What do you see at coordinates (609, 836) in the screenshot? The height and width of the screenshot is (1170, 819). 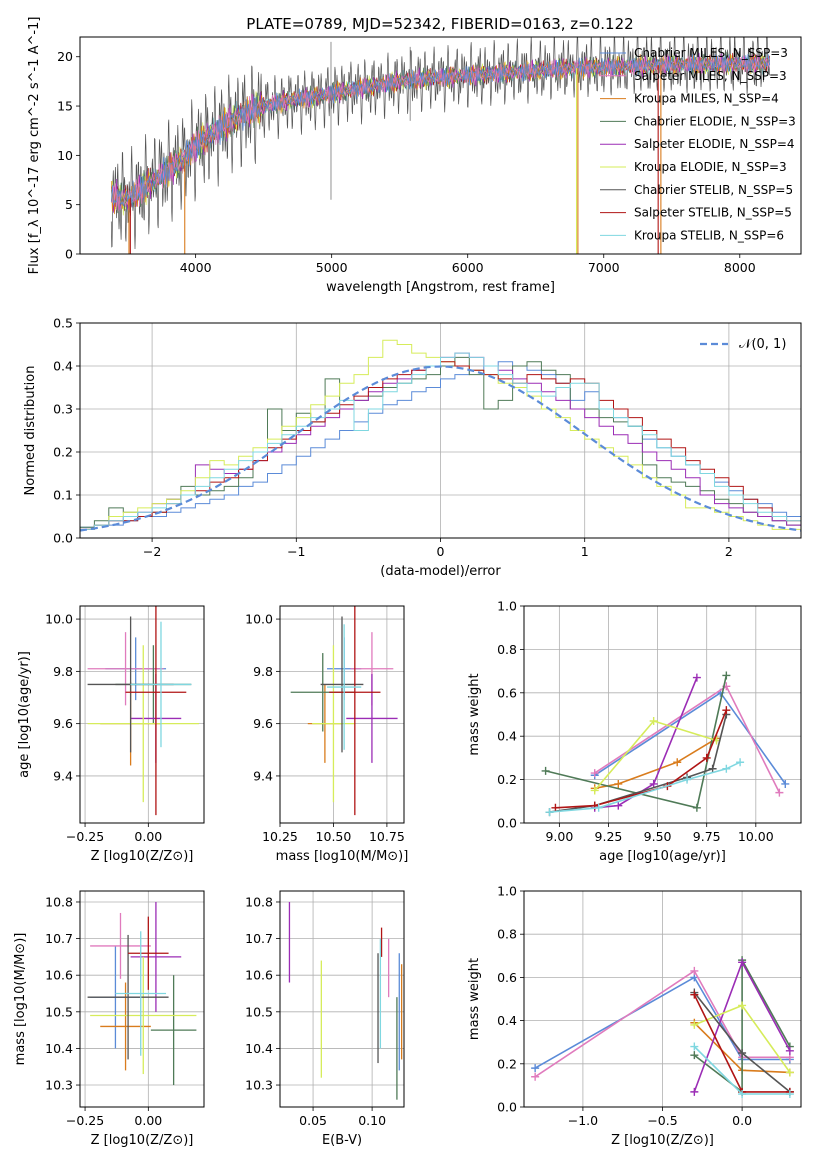 I see `x-tick-label: 9.25` at bounding box center [609, 836].